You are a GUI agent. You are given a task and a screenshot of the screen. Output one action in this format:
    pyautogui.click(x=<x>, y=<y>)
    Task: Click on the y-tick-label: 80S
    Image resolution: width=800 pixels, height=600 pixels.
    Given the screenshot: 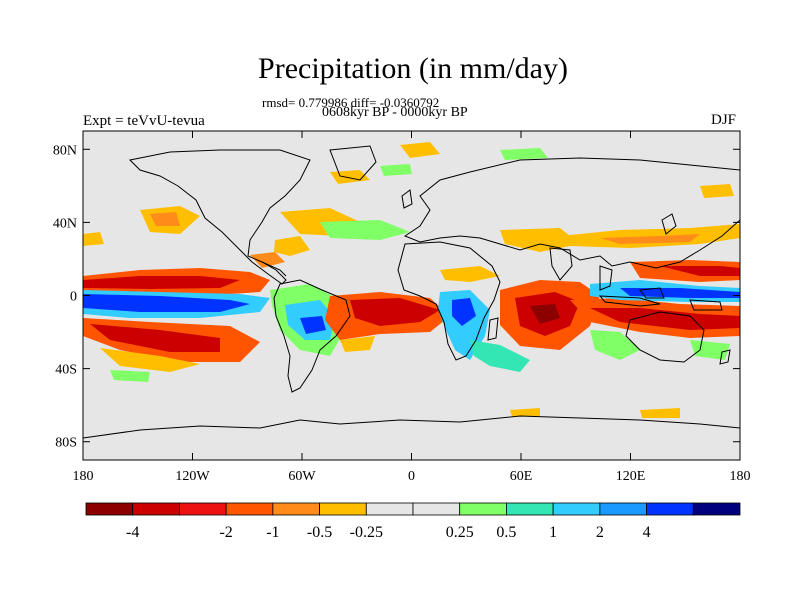 What is the action you would take?
    pyautogui.click(x=66, y=443)
    